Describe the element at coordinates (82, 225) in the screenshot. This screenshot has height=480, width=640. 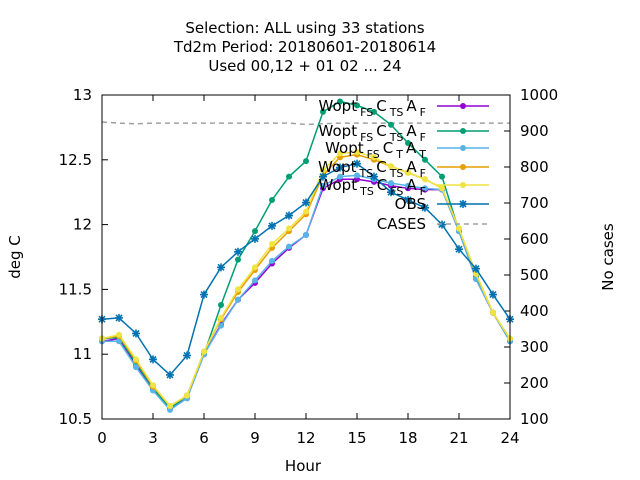
I see `y-tick-label: 12` at that location.